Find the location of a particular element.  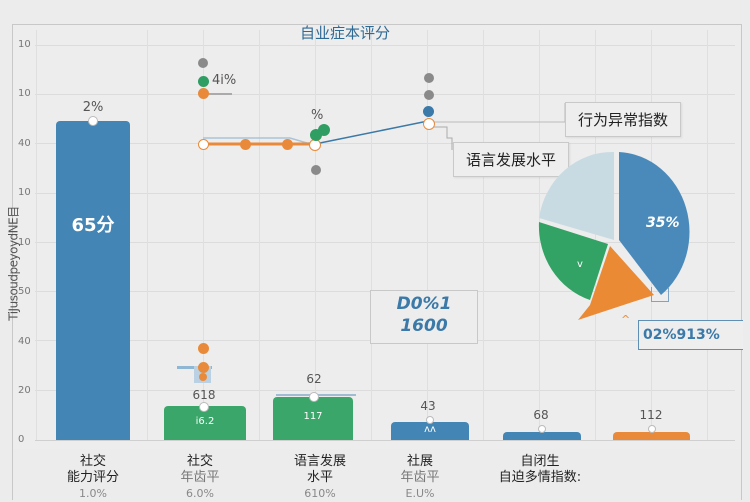

x-label: 社交 能力评分 1.0% is located at coordinates (93, 478).